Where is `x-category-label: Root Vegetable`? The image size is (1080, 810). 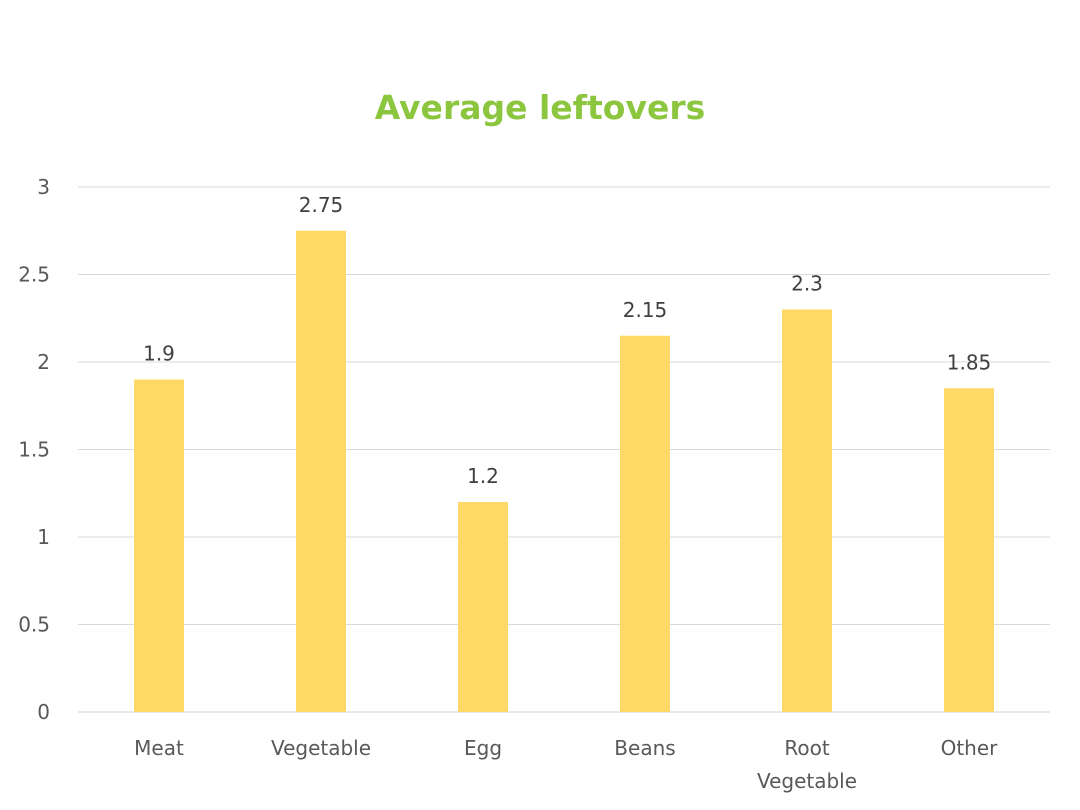
x-category-label: Root Vegetable is located at coordinates (807, 764).